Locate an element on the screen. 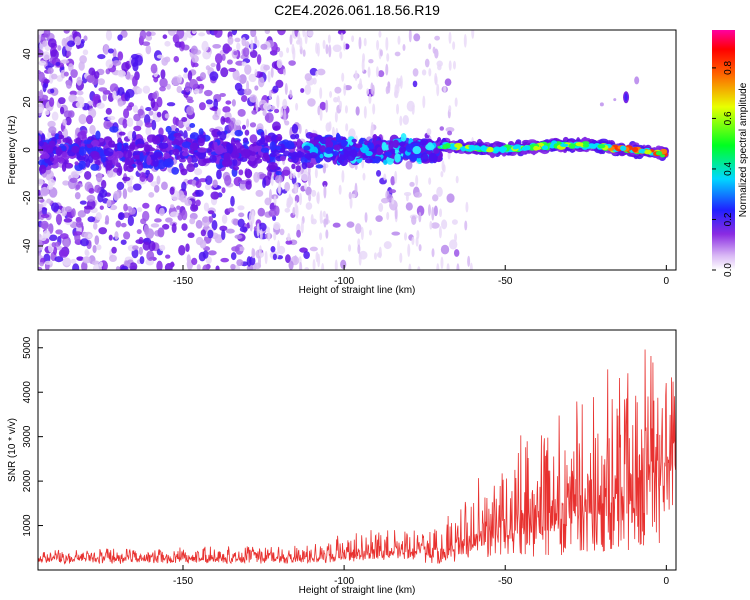  colorbar-label: Normalized spectral amplitude is located at coordinates (743, 149).